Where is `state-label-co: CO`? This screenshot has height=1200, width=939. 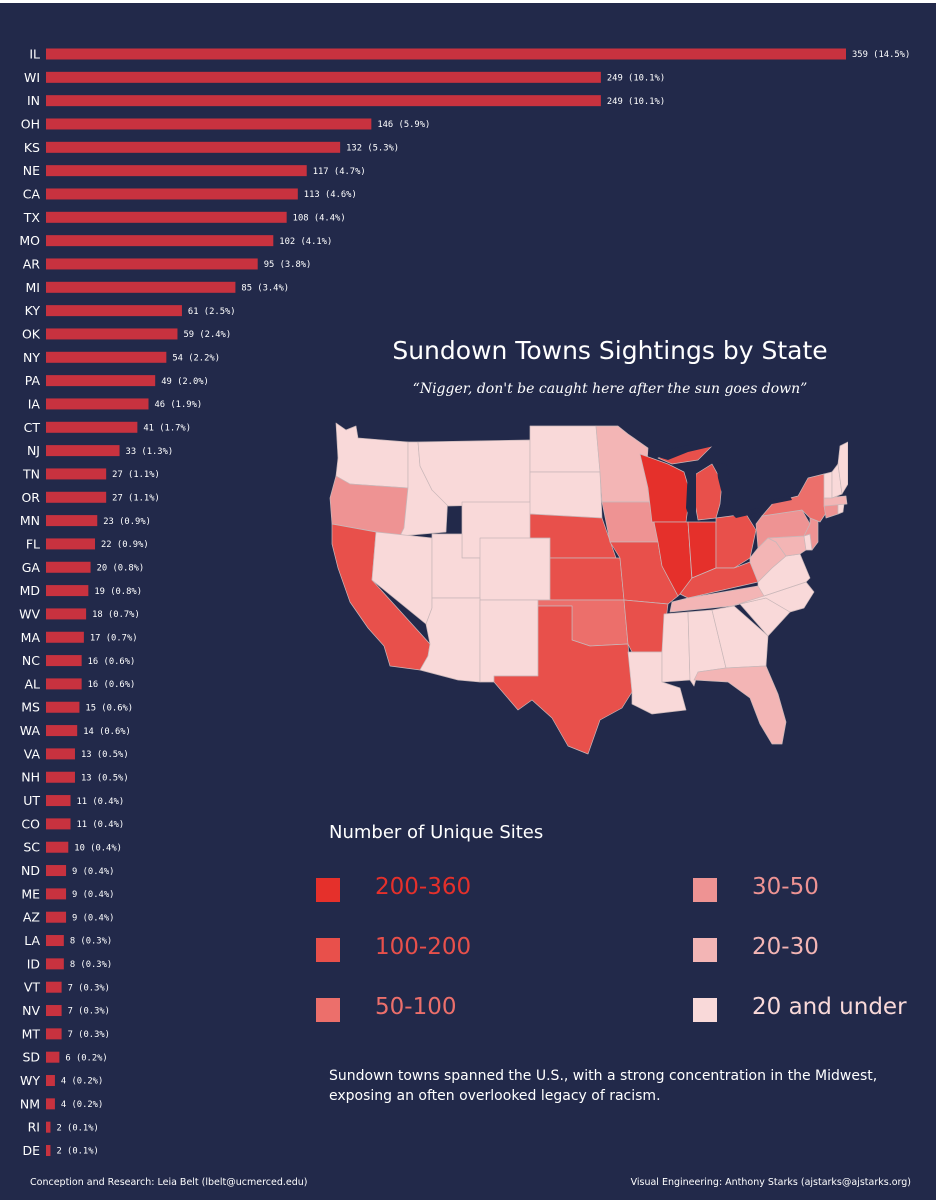
state-label-co: CO is located at coordinates (30, 823).